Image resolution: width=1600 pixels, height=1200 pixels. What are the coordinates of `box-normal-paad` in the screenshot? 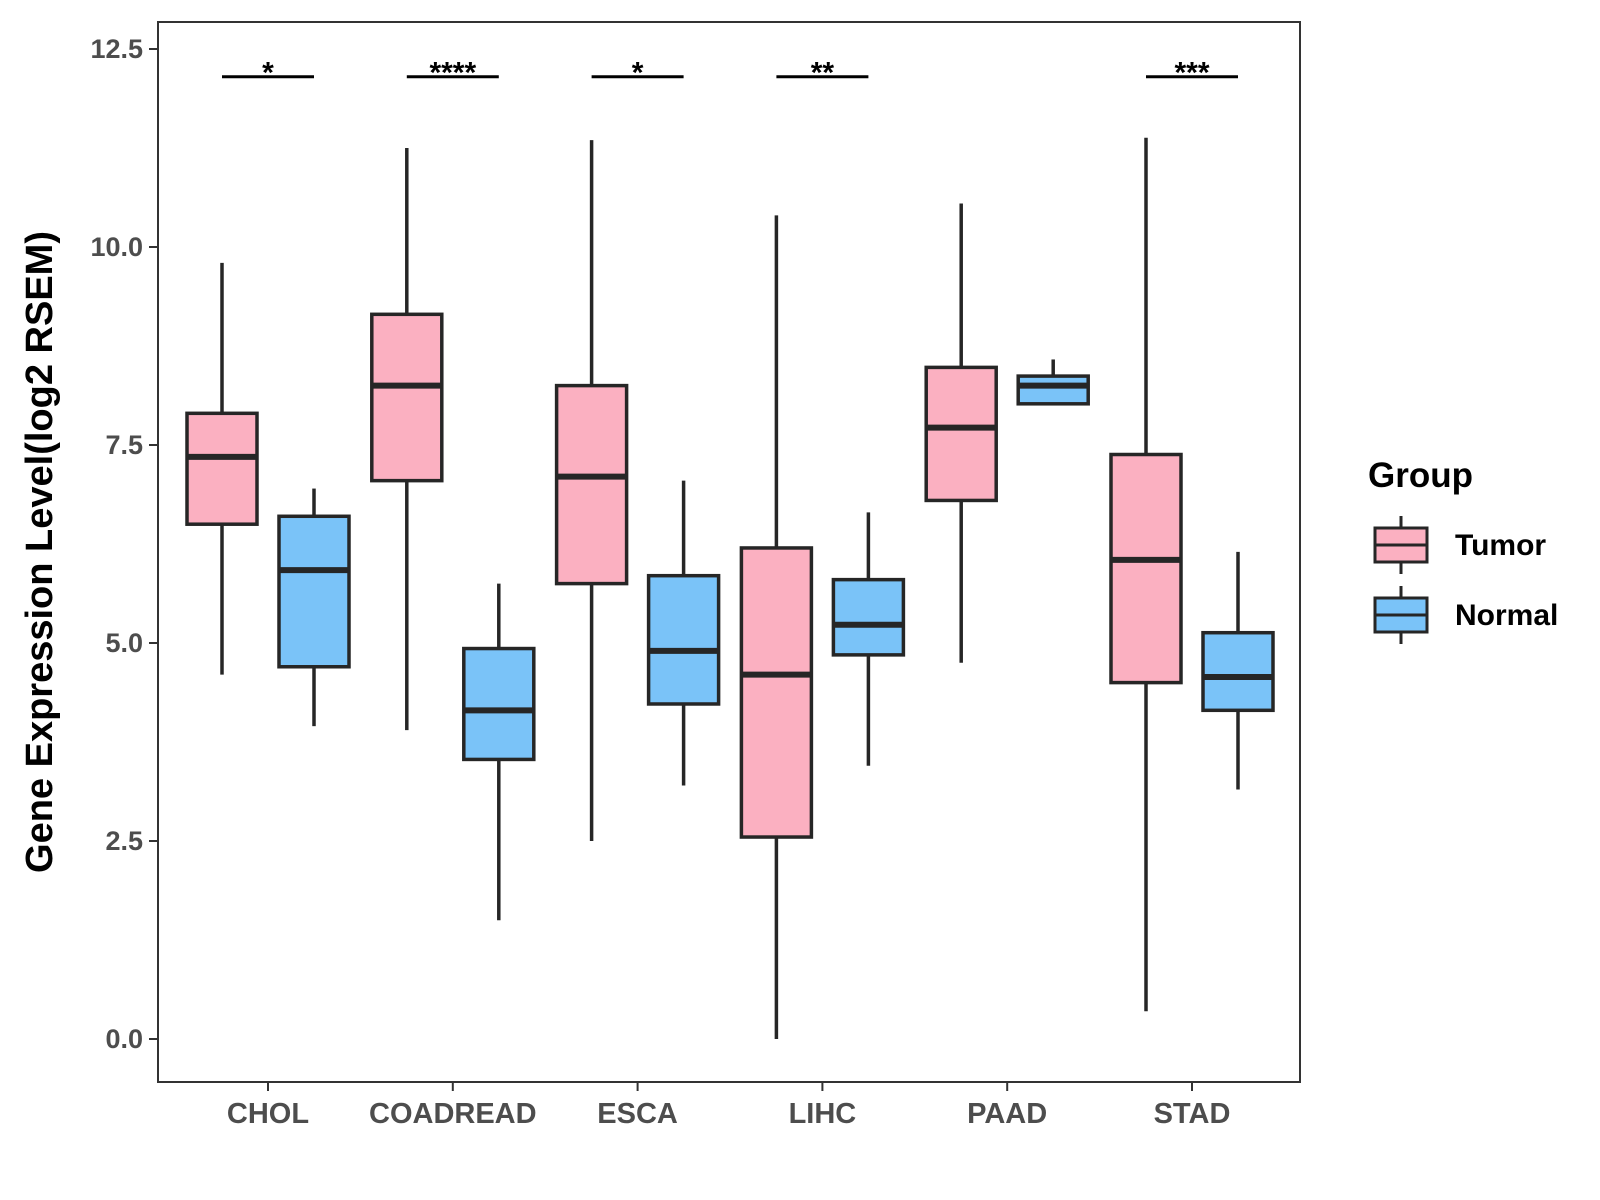 It's located at (1053, 382).